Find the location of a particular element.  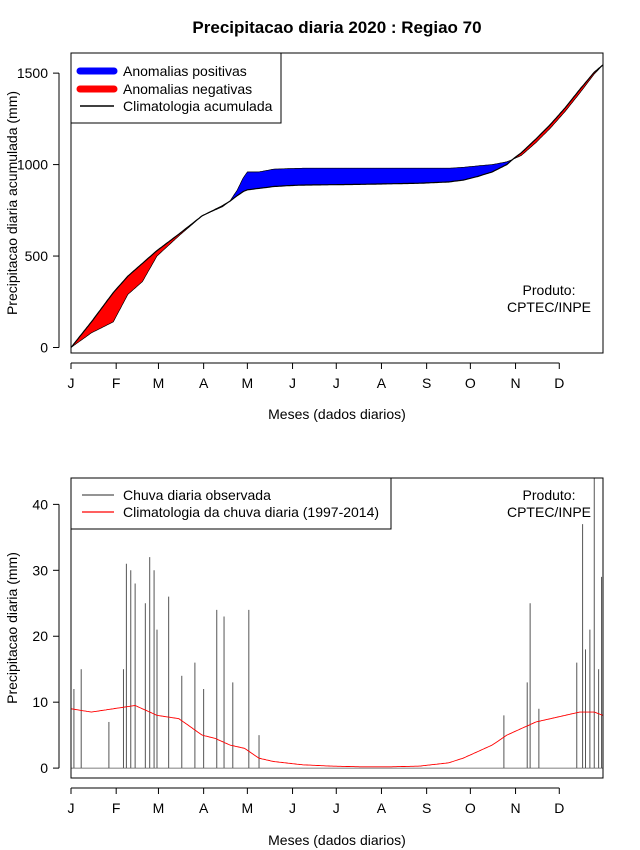

y-tick-label: 10 is located at coordinates (40, 702).